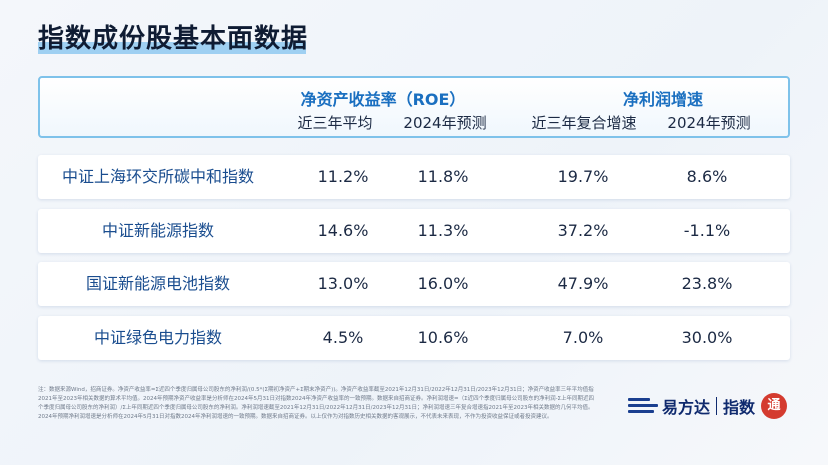 The height and width of the screenshot is (465, 828). Describe the element at coordinates (157, 337) in the screenshot. I see `index-name: 中证绿色电力指数` at that location.